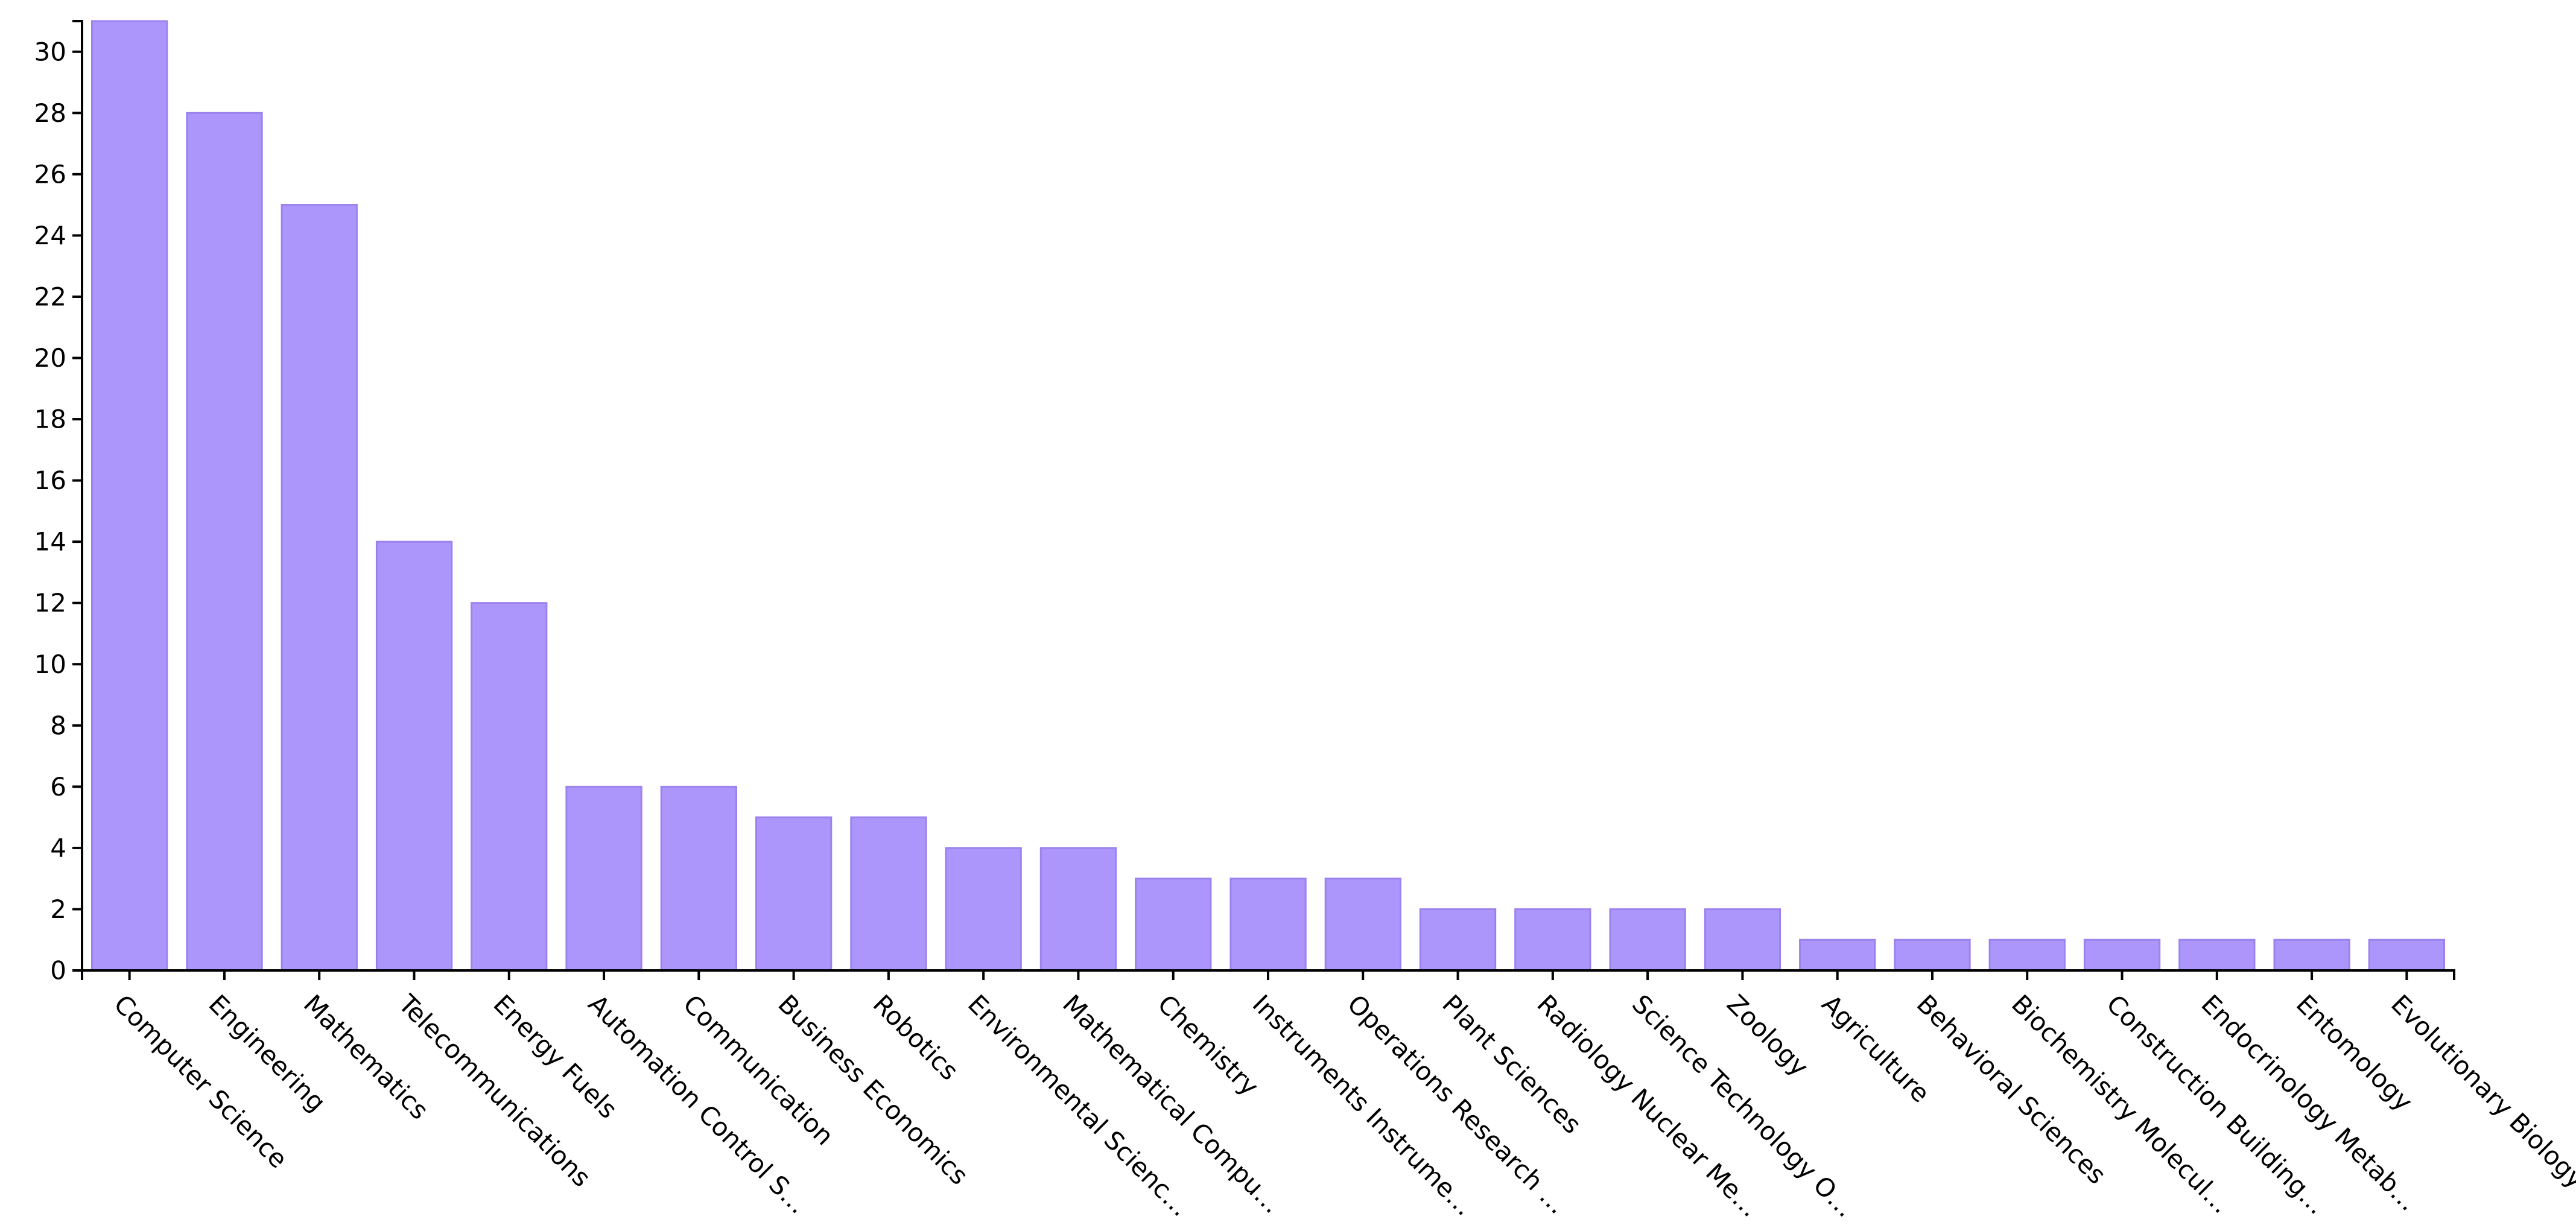 The width and height of the screenshot is (2576, 1231). Describe the element at coordinates (50, 480) in the screenshot. I see `y-tick-label: 16` at that location.